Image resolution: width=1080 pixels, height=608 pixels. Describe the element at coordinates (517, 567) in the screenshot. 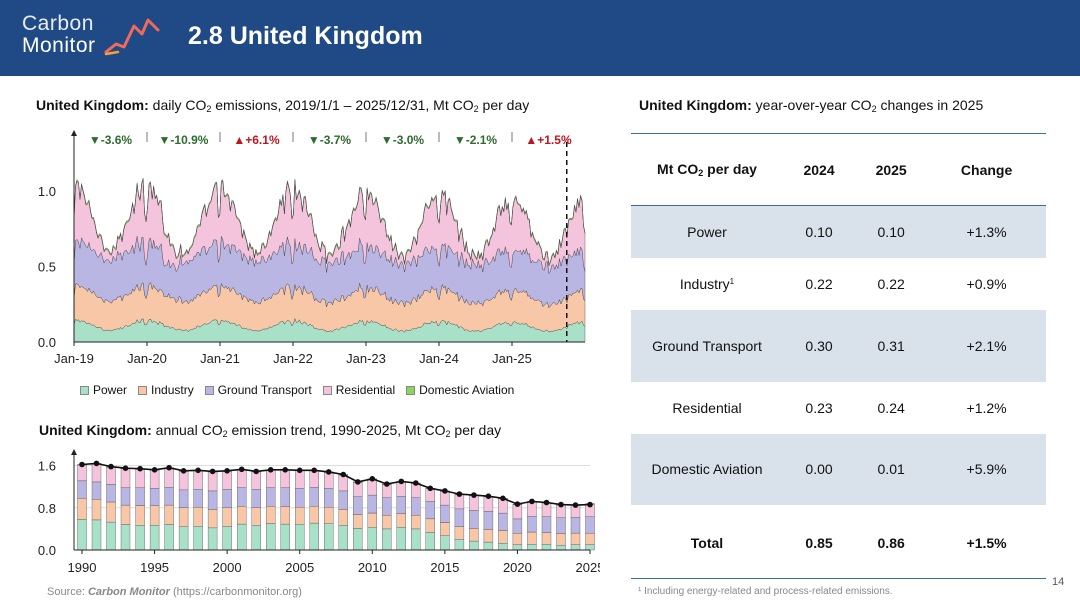

I see `x-tick-label: 2020` at that location.